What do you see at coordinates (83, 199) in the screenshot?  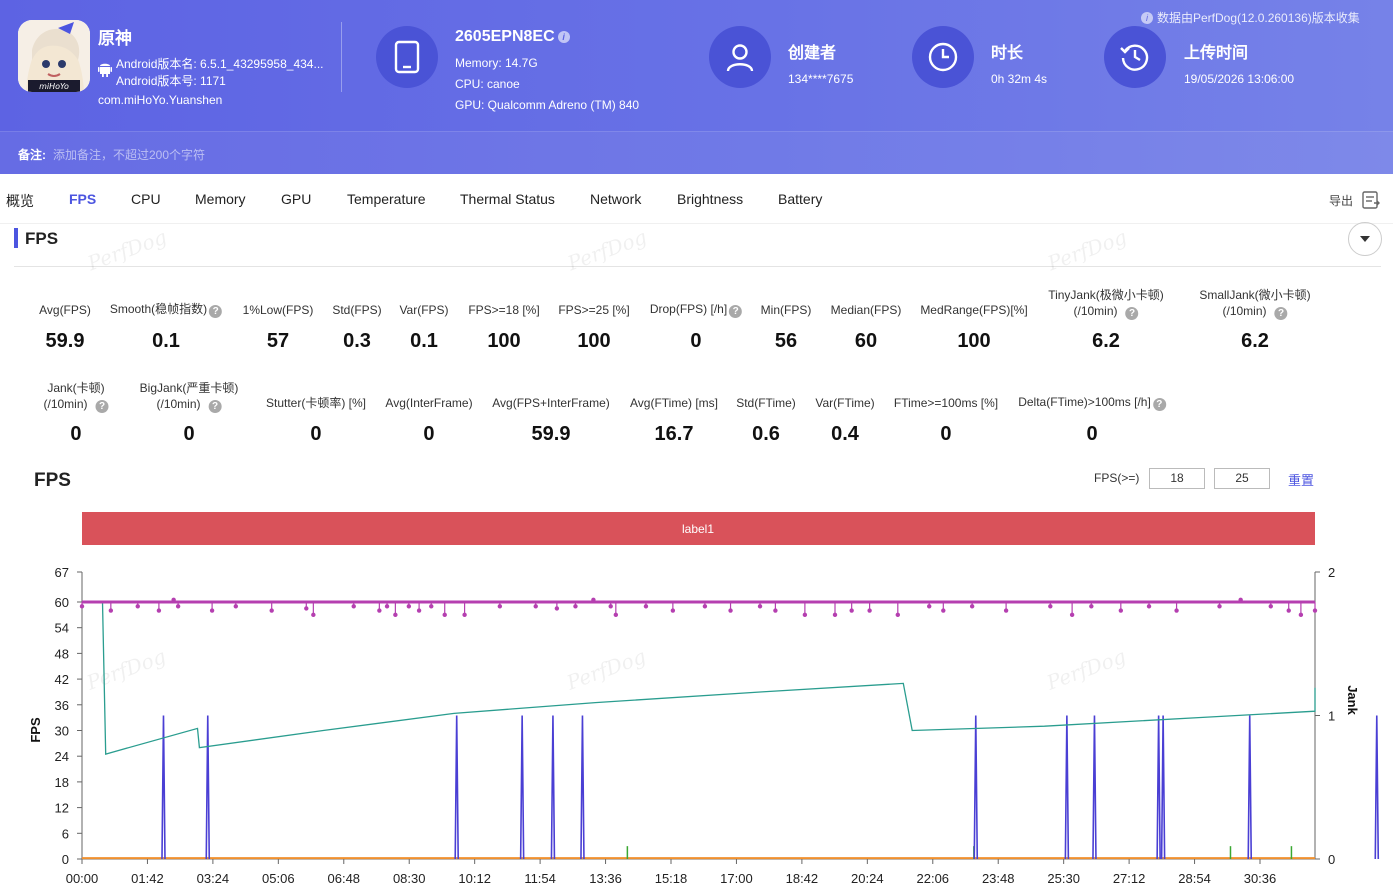 I see `tab-fps: FPS` at bounding box center [83, 199].